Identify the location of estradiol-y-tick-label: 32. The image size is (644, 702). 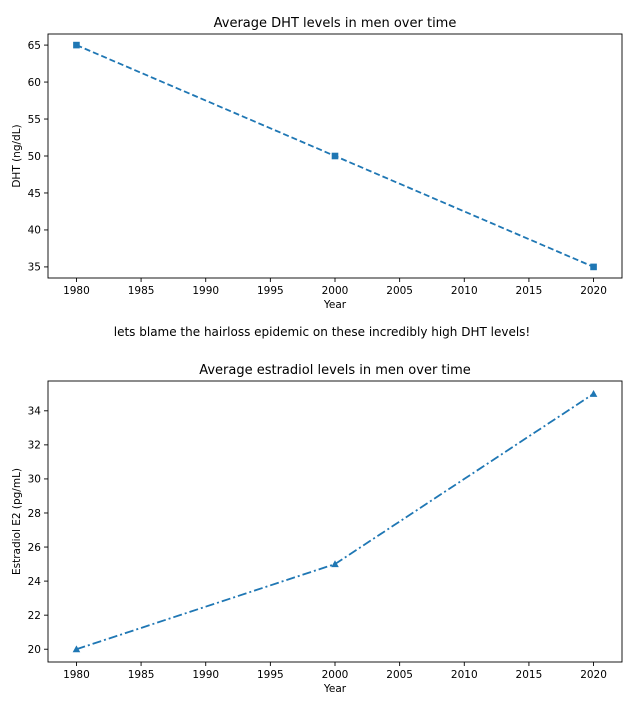
(34, 446).